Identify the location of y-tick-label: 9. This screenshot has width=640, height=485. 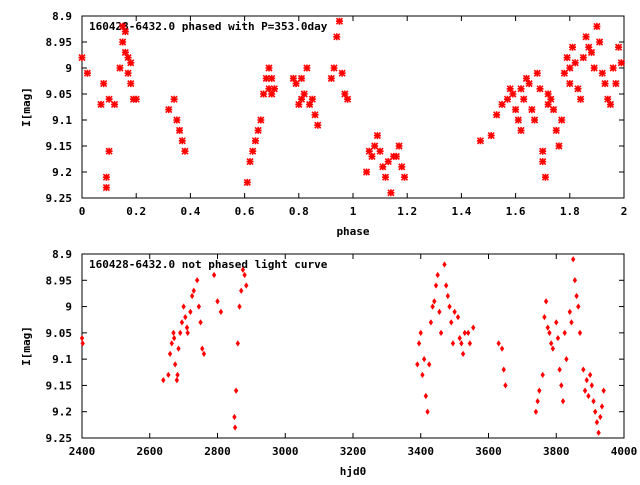
(68, 68).